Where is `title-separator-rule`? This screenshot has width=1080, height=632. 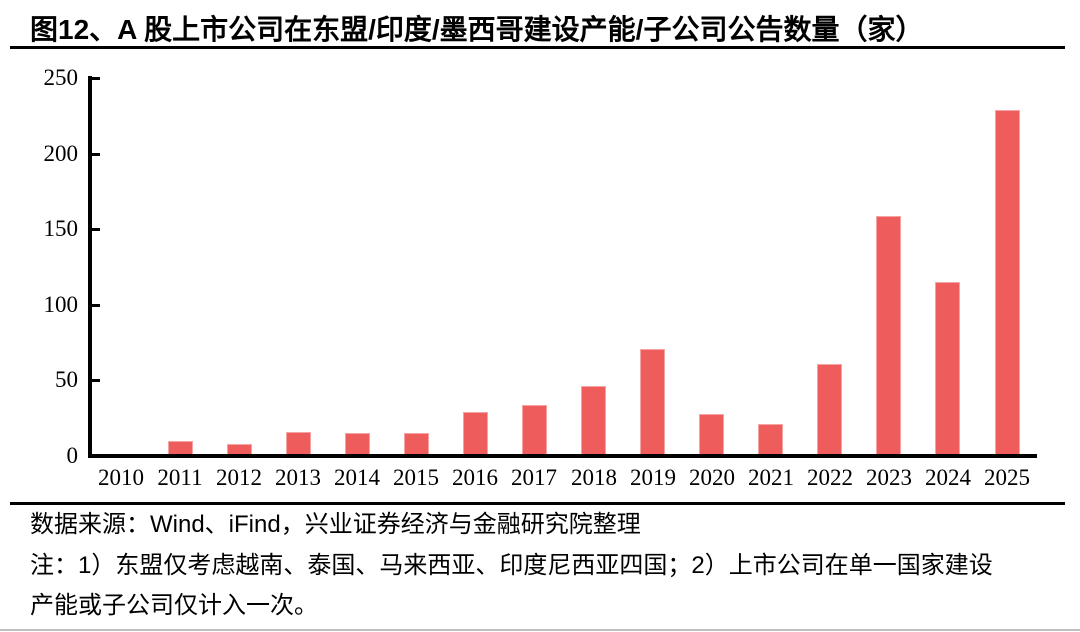 title-separator-rule is located at coordinates (537, 47).